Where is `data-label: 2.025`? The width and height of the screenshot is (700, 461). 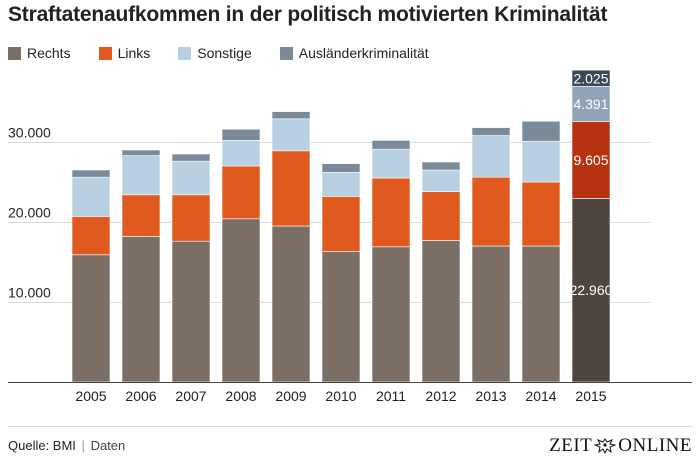 data-label: 2.025 is located at coordinates (590, 78).